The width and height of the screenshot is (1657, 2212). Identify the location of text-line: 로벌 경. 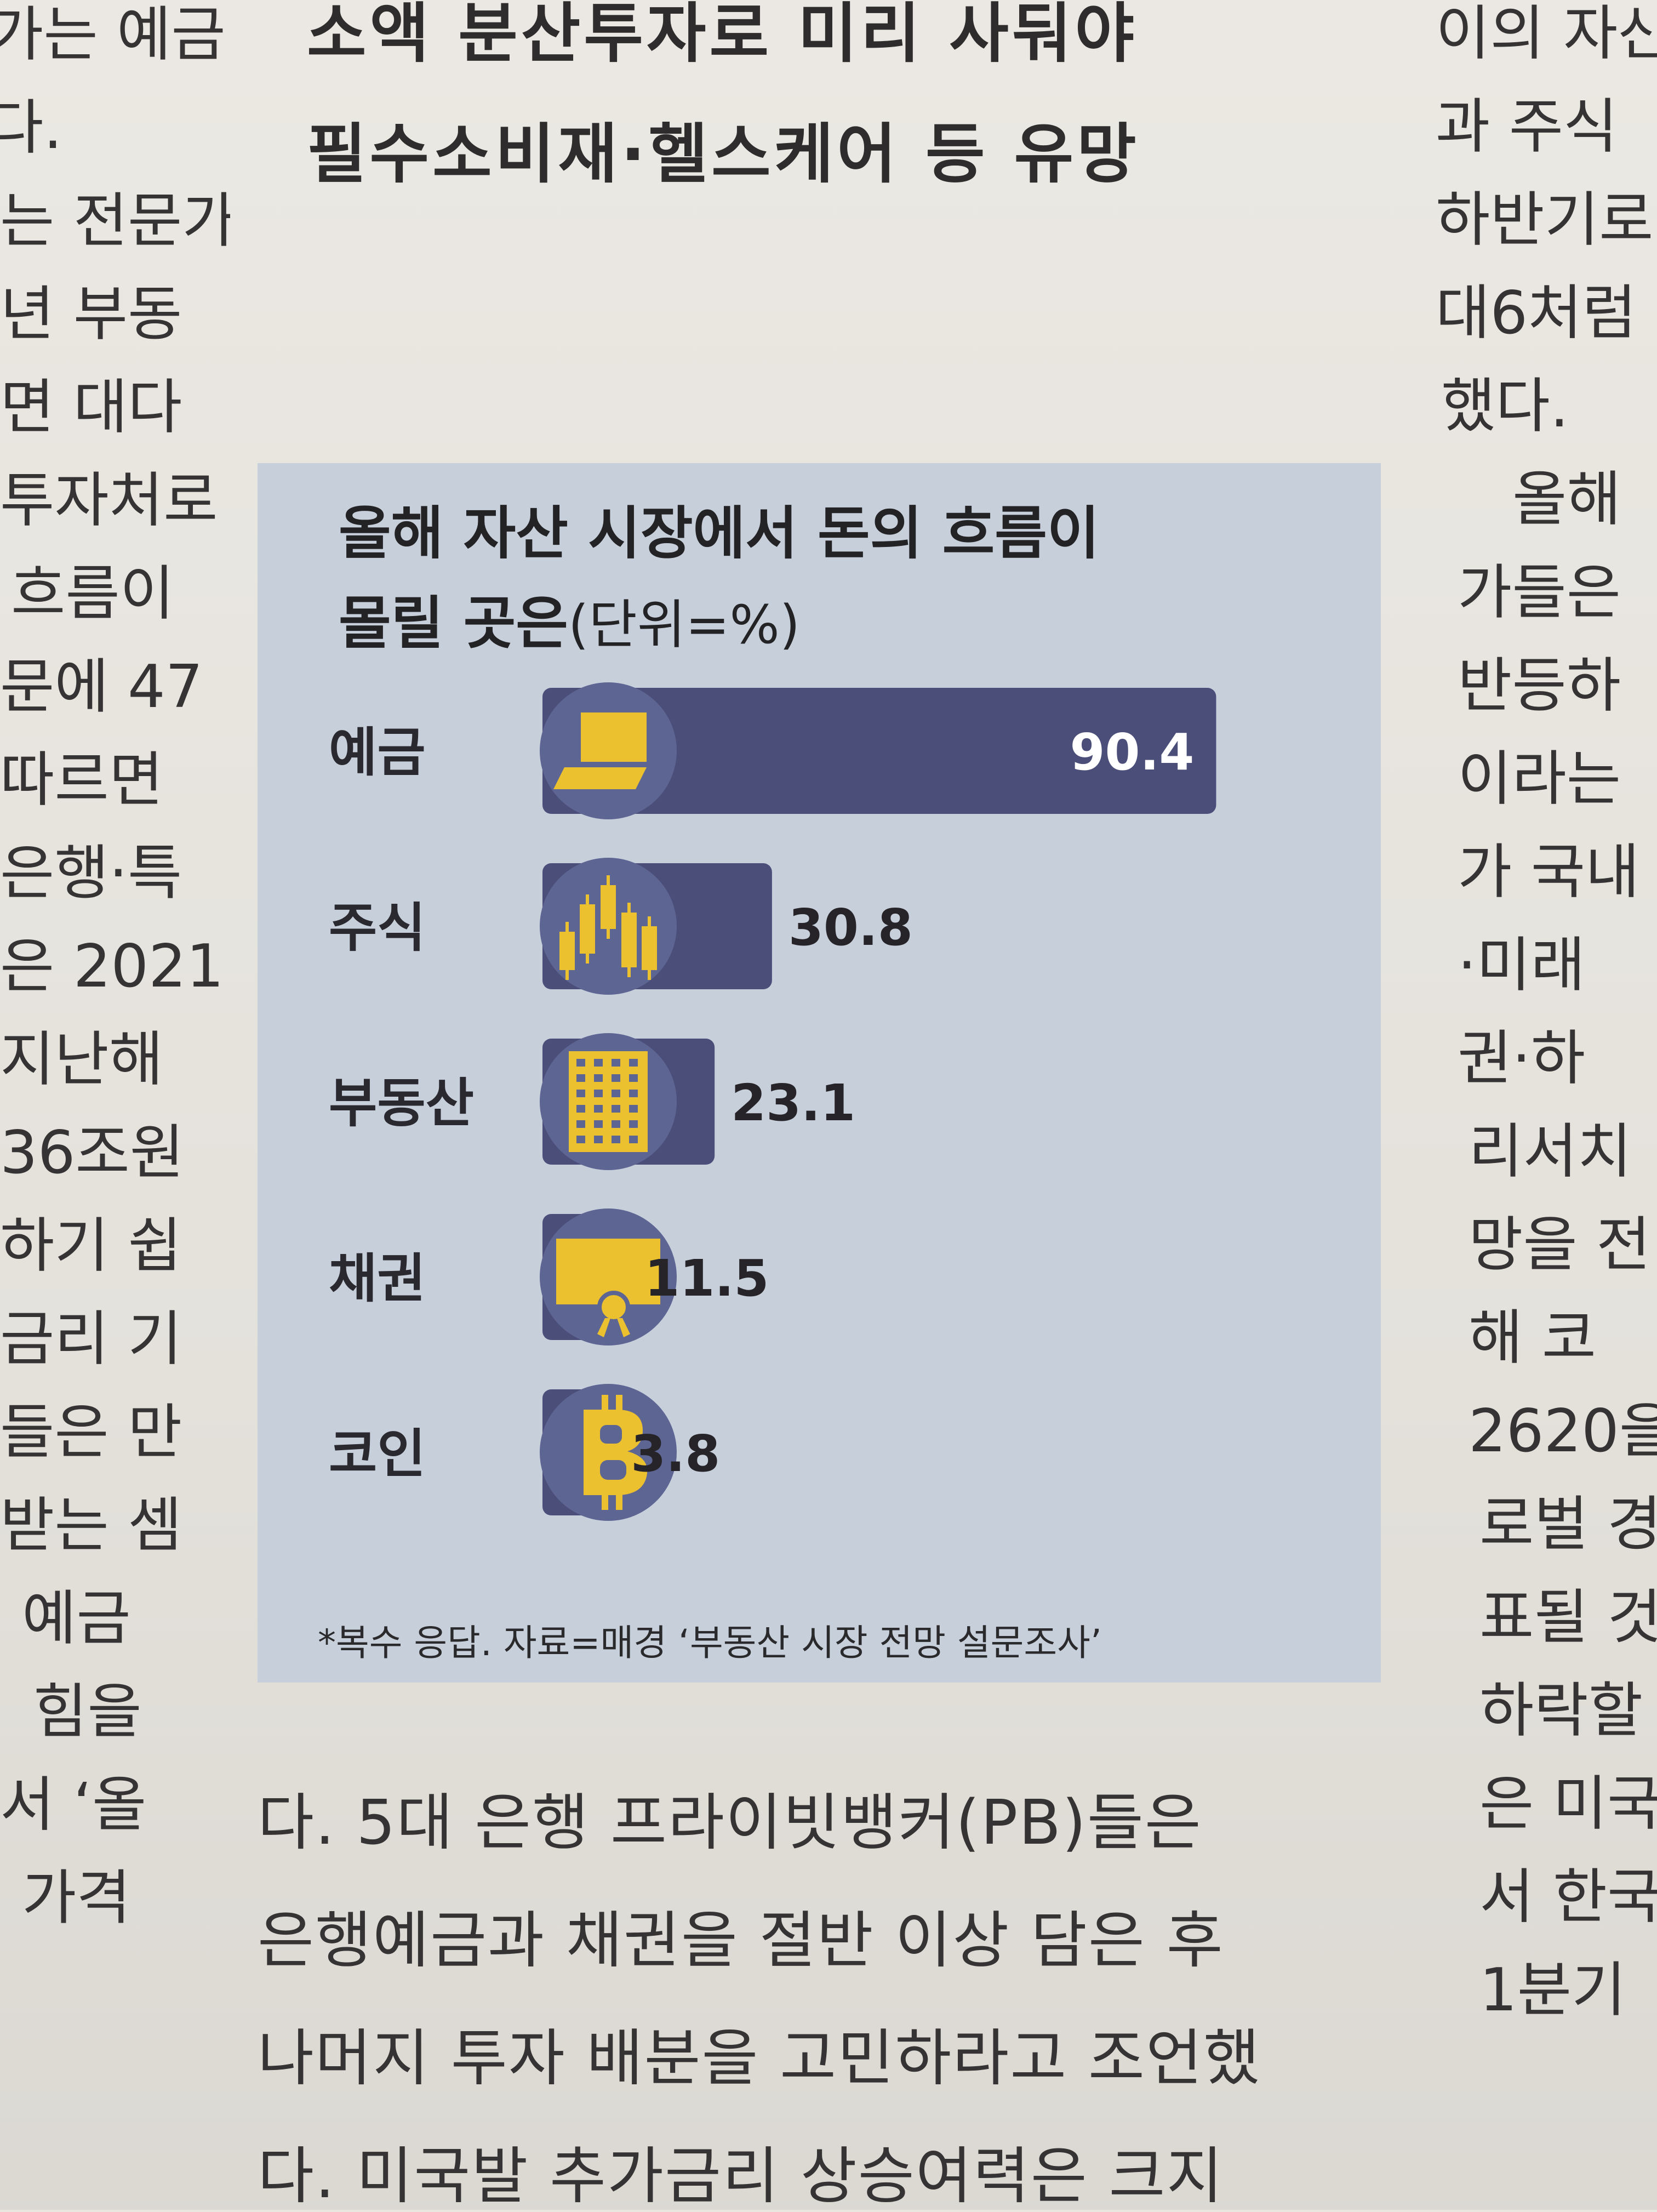
(1568, 1524).